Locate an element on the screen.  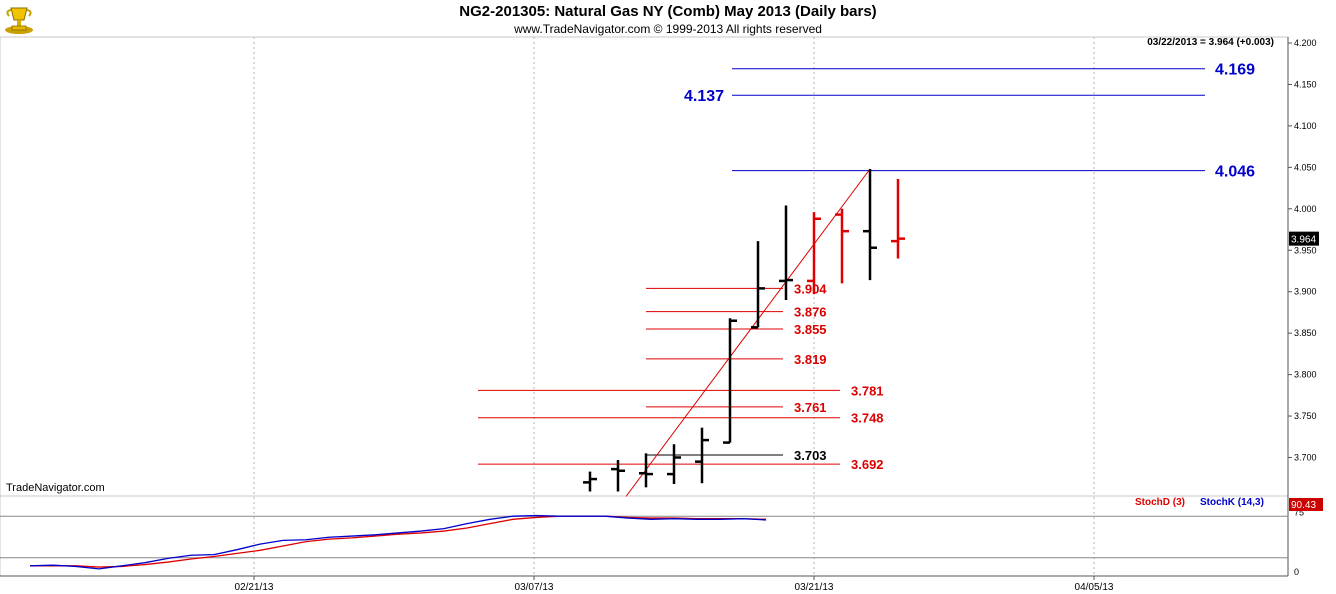
y-tick-label: 3.950 is located at coordinates (1305, 250).